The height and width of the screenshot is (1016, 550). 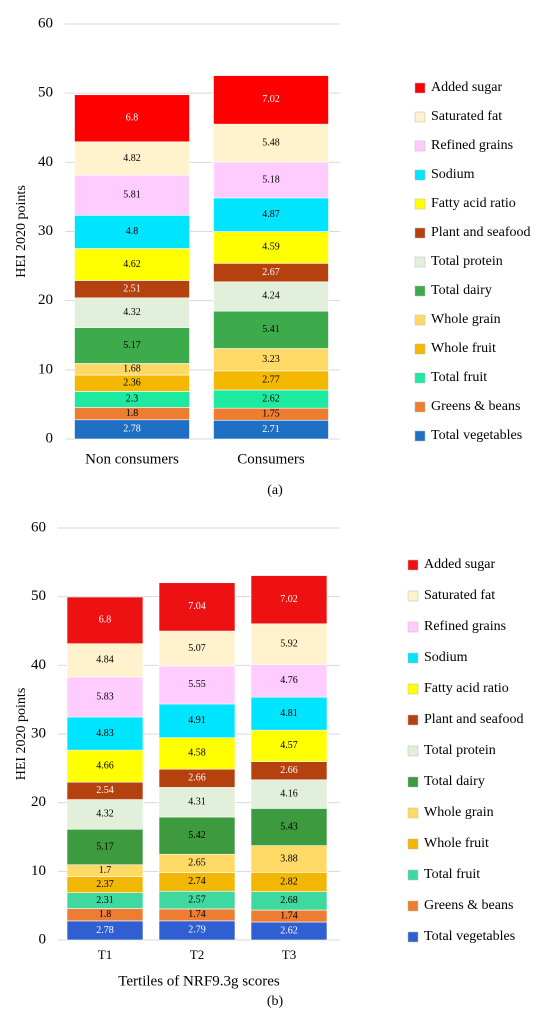 I want to click on data-label: 5.07, so click(x=197, y=648).